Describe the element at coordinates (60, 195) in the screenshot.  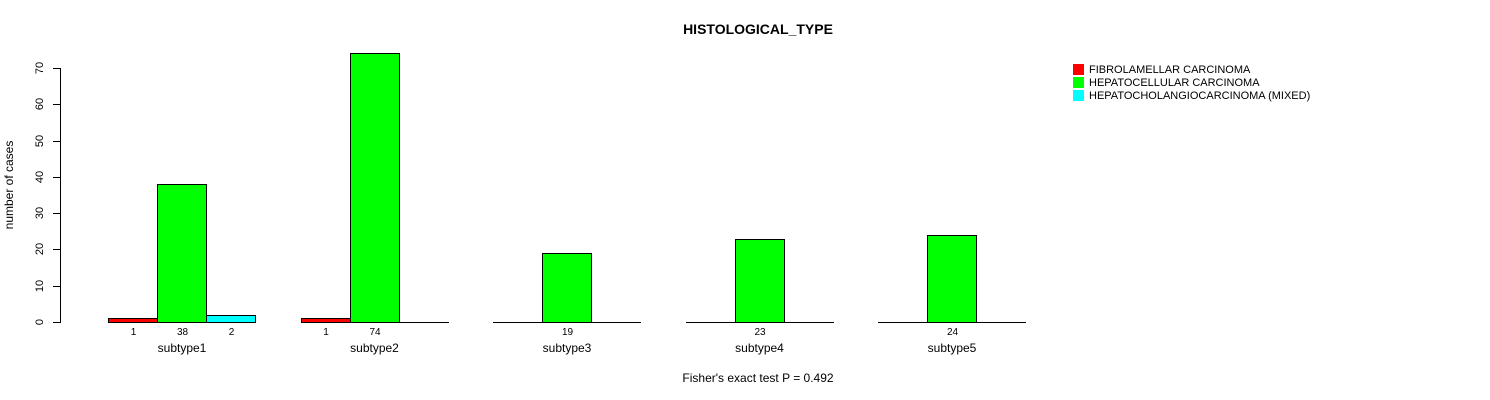
I see `y-axis-line` at that location.